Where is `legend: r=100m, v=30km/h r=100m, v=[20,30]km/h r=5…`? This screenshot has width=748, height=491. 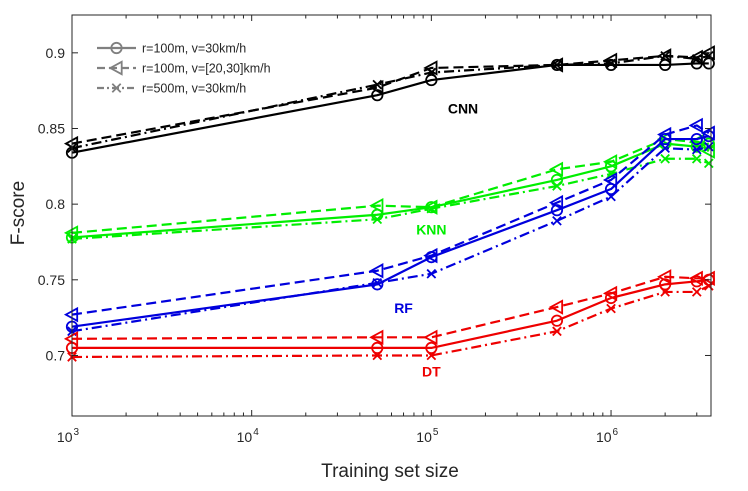
legend: r=100m, v=30km/h r=100m, v=[20,30]km/h r=5… is located at coordinates (184, 69).